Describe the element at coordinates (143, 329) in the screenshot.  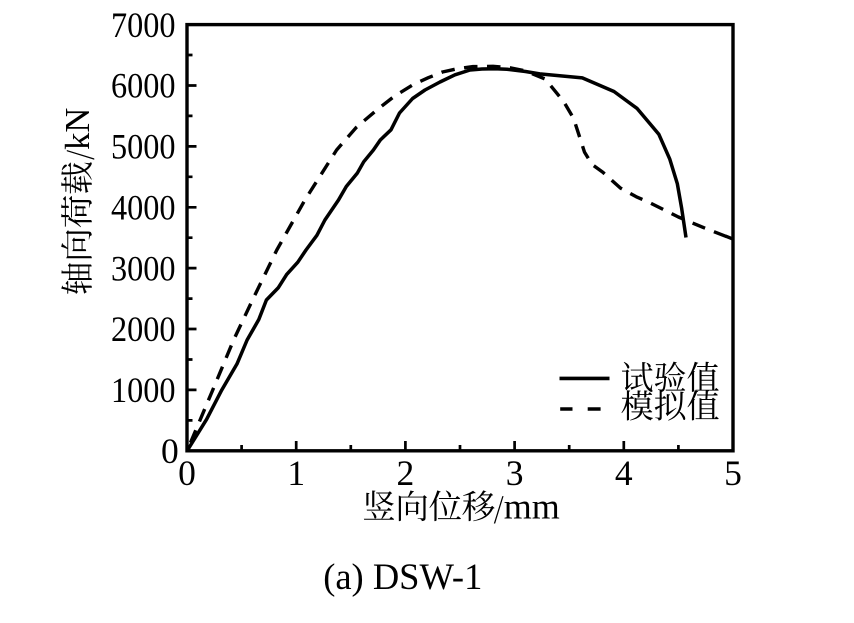
I see `svg-text: 2000` at that location.